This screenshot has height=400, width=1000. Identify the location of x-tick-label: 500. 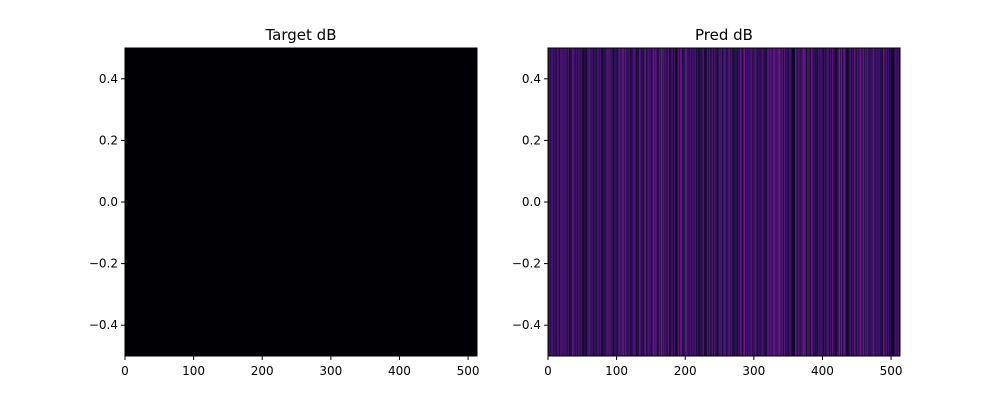
(468, 371).